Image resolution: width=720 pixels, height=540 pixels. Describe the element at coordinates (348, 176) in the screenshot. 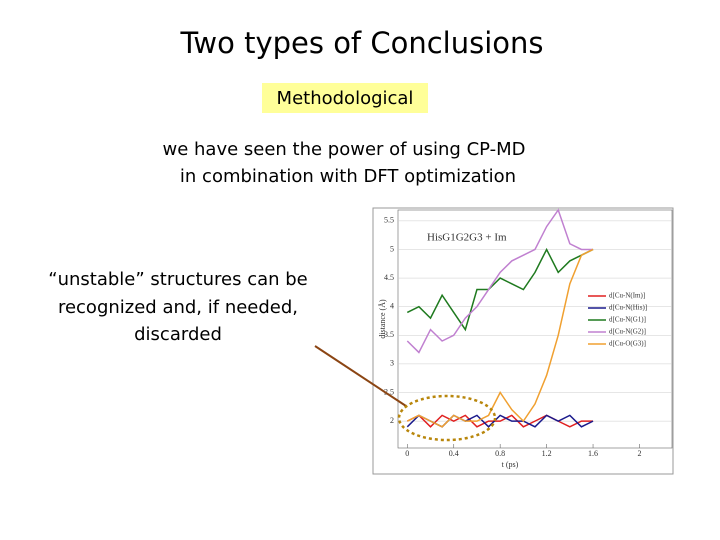

I see `statement-line: in combination with DFT optimization` at that location.